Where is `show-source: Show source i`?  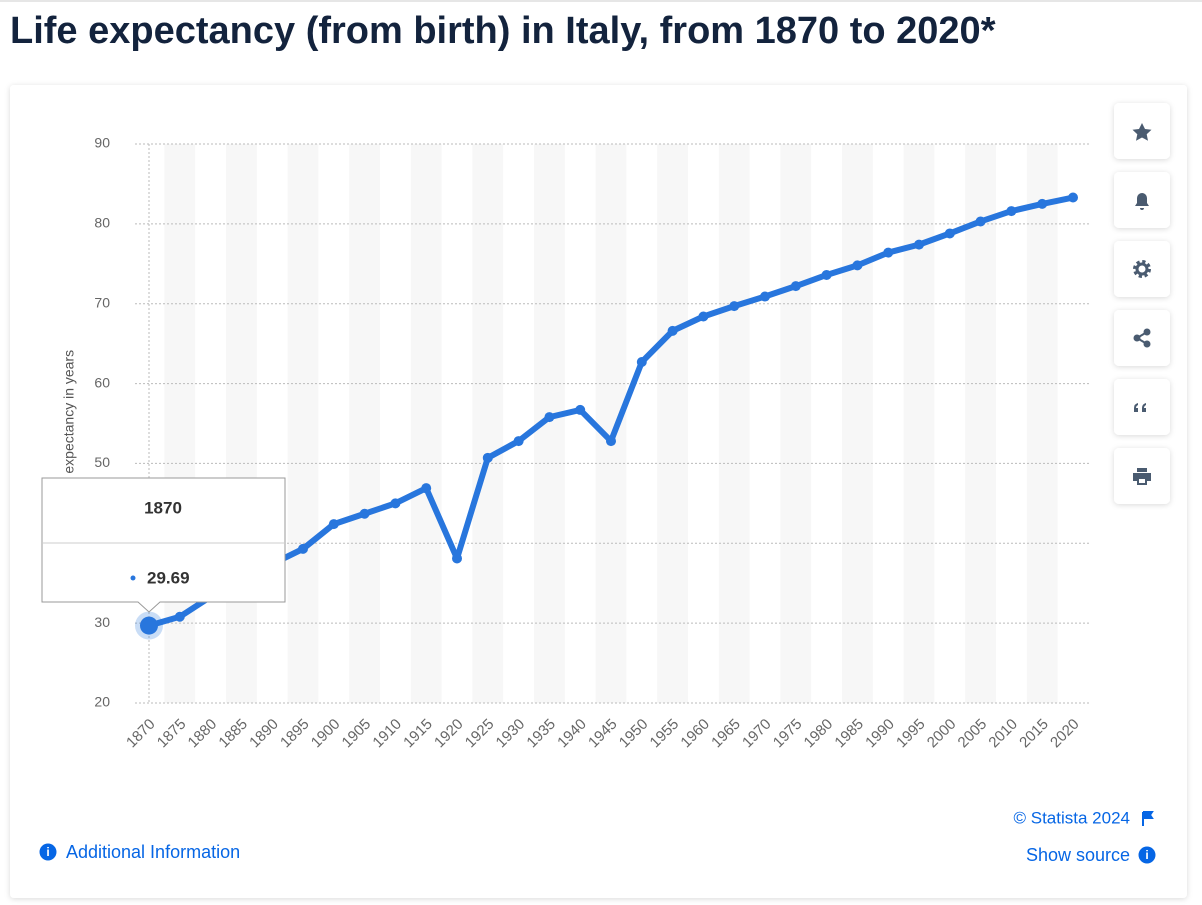 show-source: Show source i is located at coordinates (1091, 855).